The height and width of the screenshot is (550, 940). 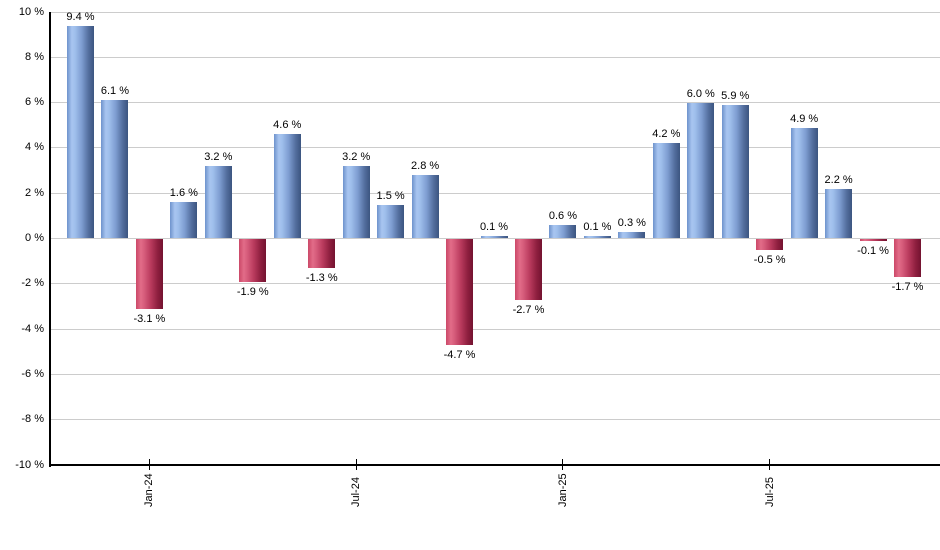 What do you see at coordinates (149, 490) in the screenshot?
I see `x-axis-tick-label: Jan-24` at bounding box center [149, 490].